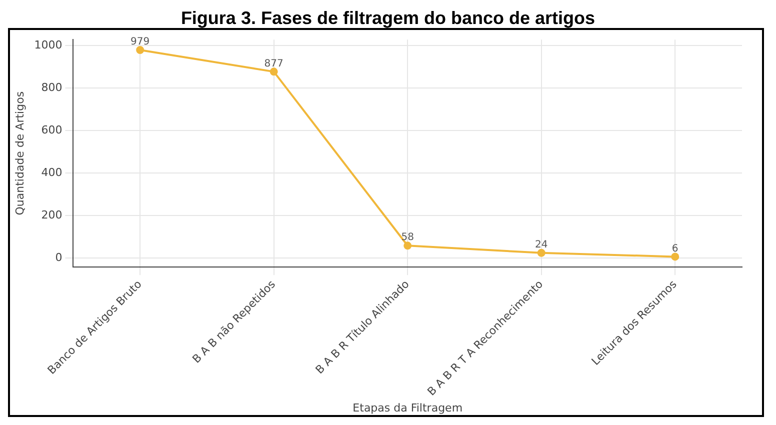 The width and height of the screenshot is (776, 425). I want to click on y-axis-title: Quantidade de Artigos, so click(19, 153).